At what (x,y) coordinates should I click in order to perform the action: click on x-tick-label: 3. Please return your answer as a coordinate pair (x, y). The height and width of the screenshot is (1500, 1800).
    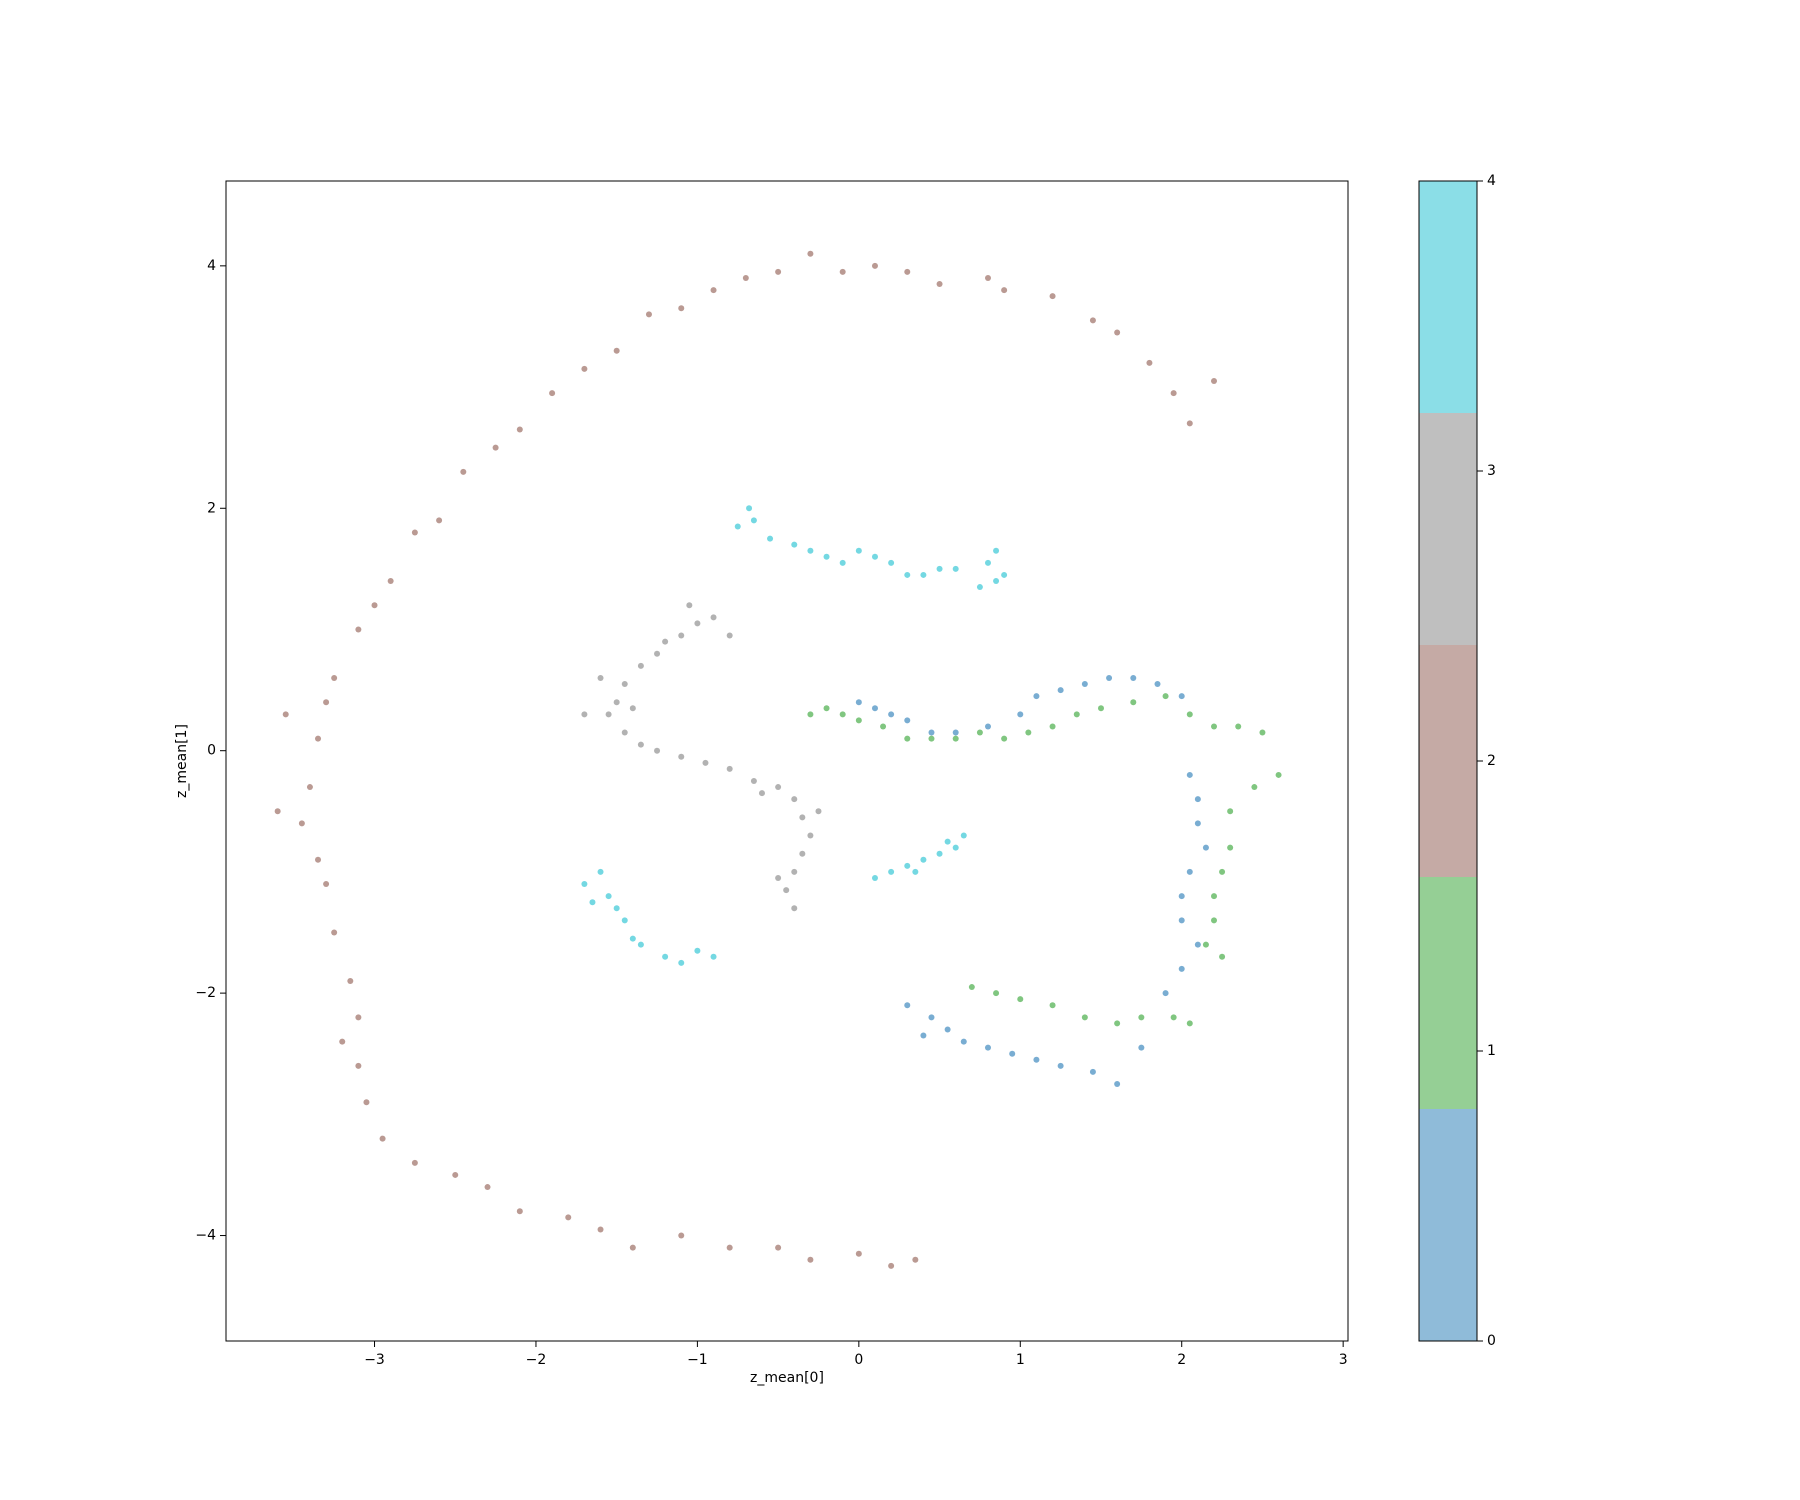
    Looking at the image, I should click on (1343, 1360).